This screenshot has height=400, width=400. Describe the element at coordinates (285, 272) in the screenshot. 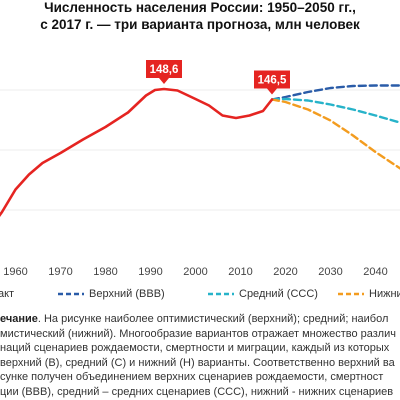

I see `x-tick-label: 2020` at that location.